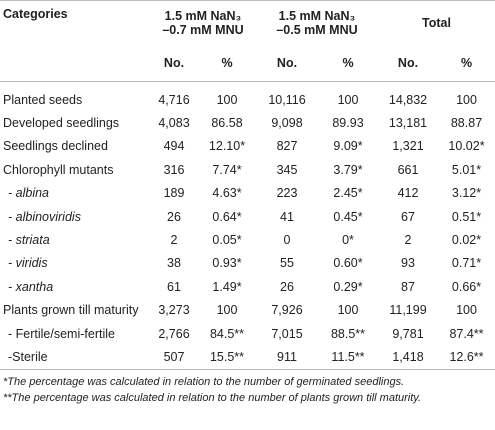 The height and width of the screenshot is (430, 495). What do you see at coordinates (71, 310) in the screenshot?
I see `row-label: Plants grown till maturity` at bounding box center [71, 310].